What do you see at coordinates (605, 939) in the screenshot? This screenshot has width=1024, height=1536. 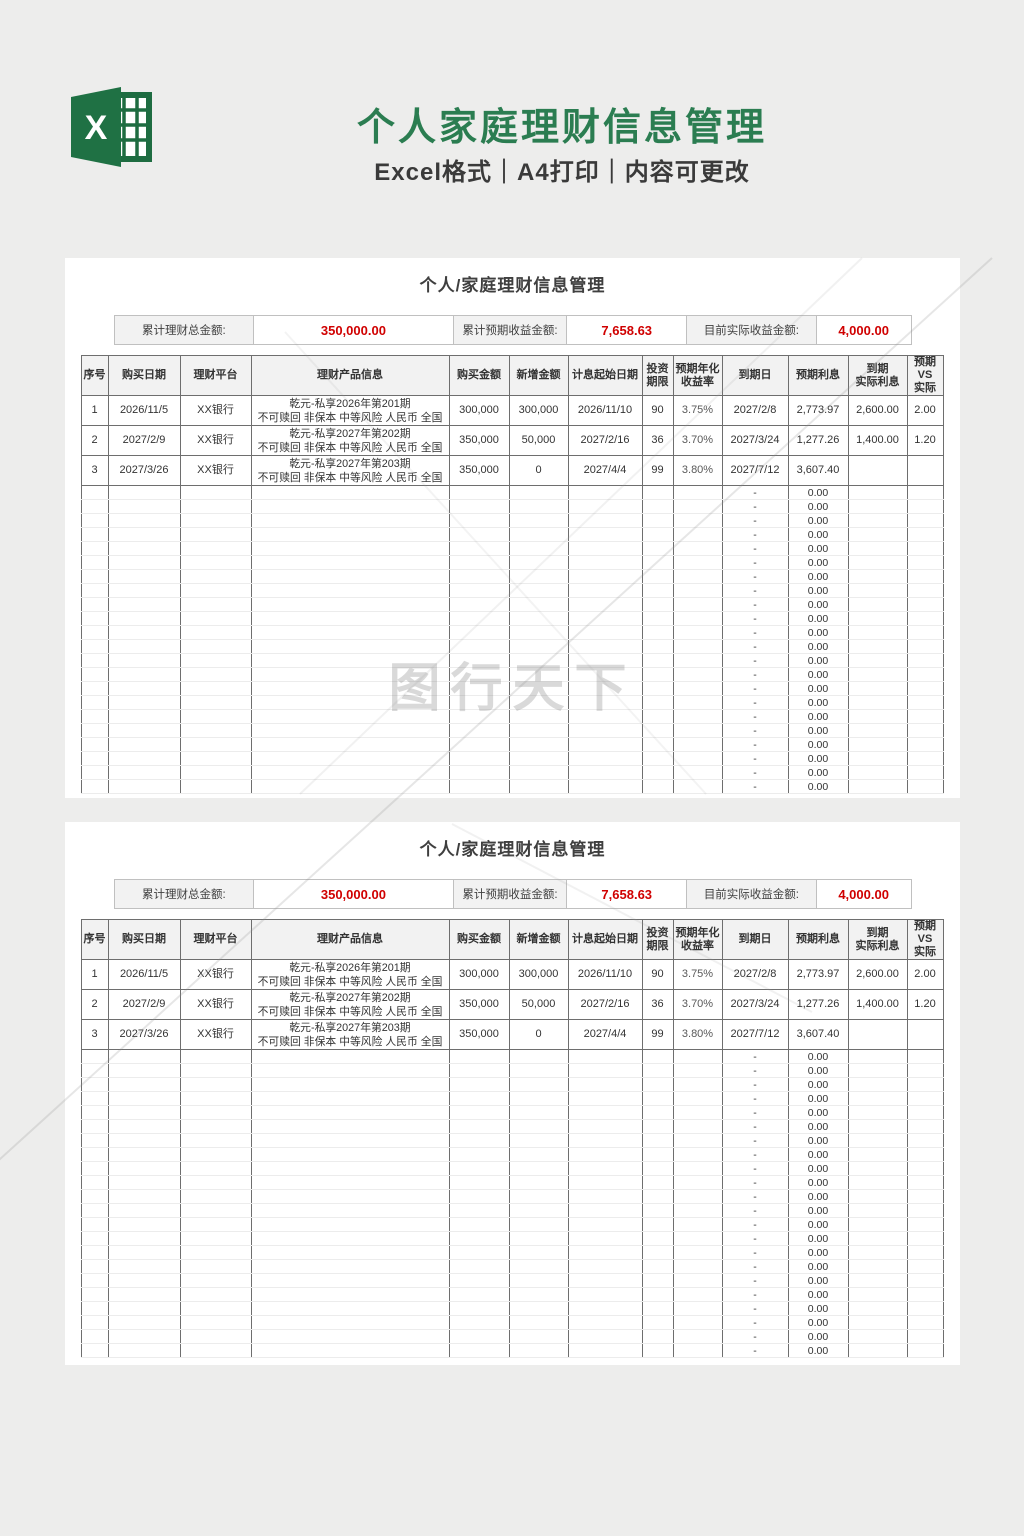 I see `column-header: 计息起始日期` at bounding box center [605, 939].